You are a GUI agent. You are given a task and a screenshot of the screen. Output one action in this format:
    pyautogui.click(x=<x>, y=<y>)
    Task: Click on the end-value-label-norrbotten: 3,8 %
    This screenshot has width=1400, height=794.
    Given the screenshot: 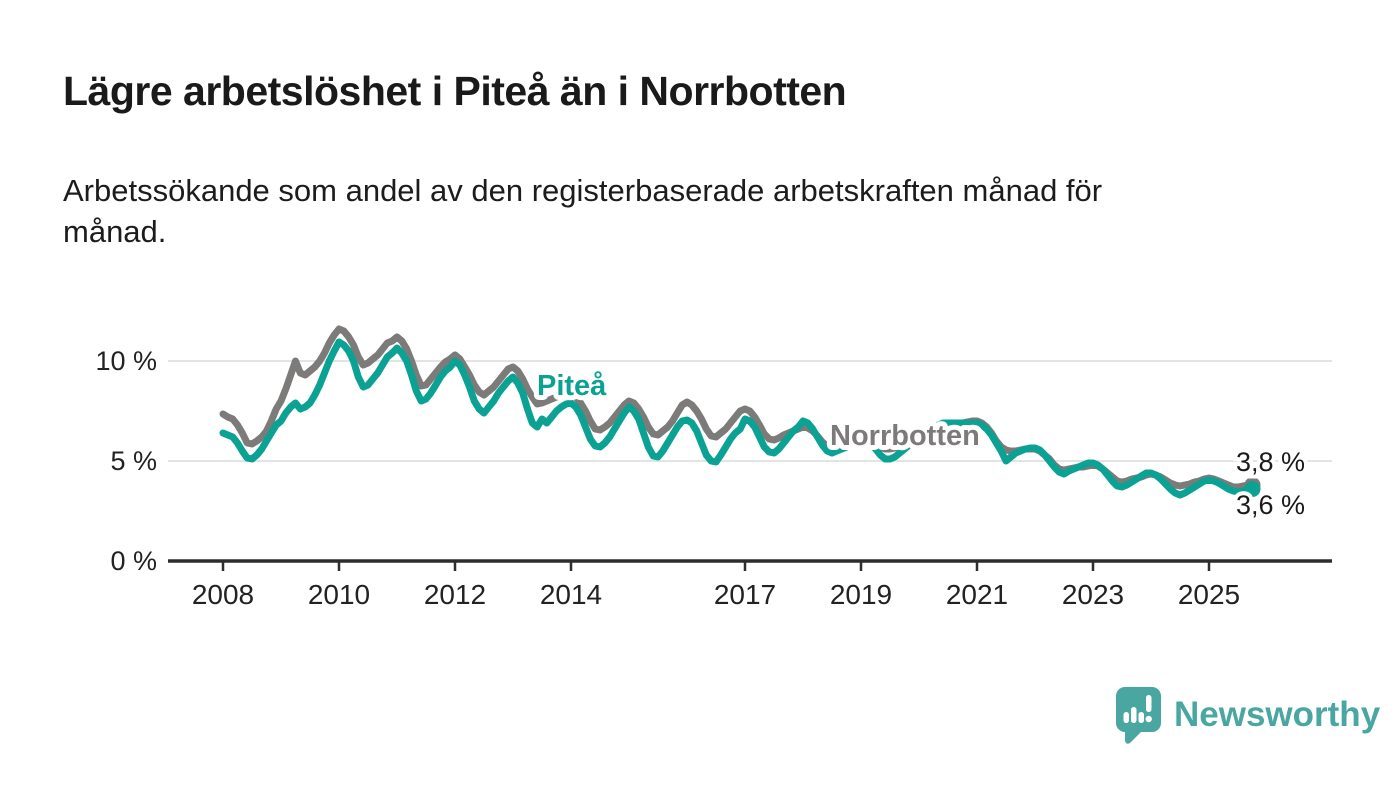 What is the action you would take?
    pyautogui.click(x=1270, y=462)
    